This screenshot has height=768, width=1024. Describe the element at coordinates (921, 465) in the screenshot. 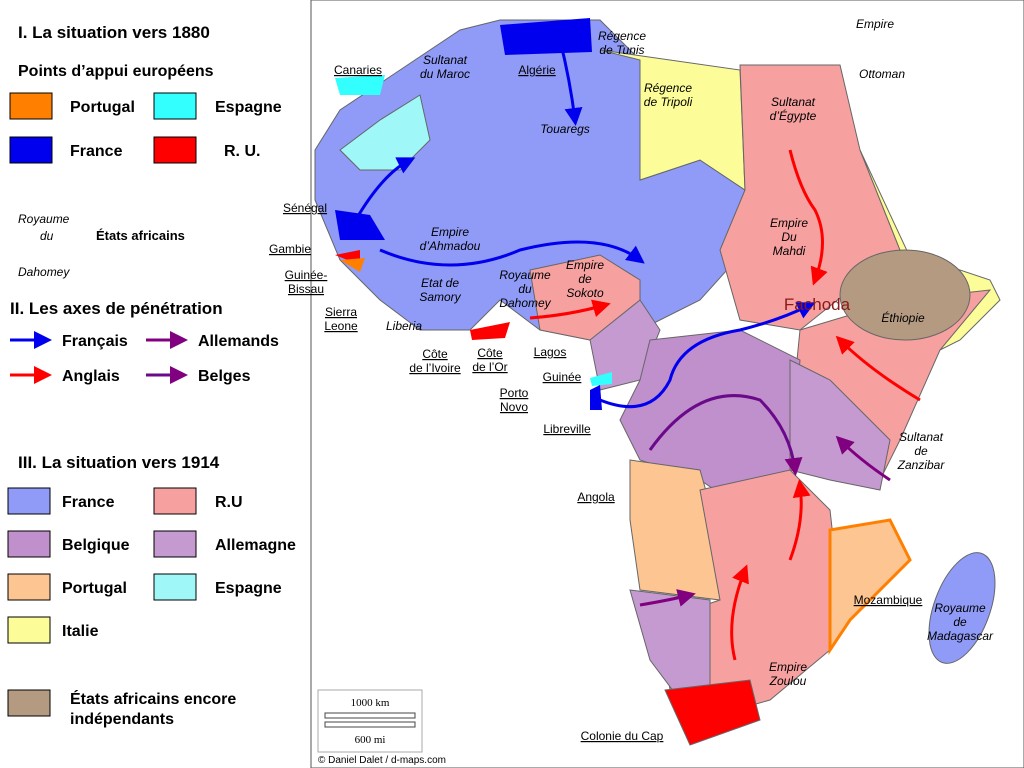

I see `map-label-line: Zanzibar` at that location.